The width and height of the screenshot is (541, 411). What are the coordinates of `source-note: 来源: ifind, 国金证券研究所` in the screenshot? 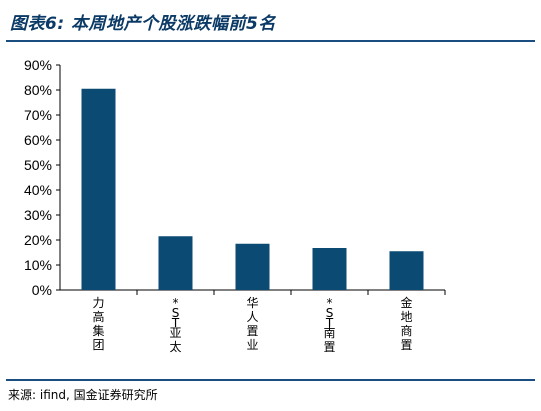 It's located at (83, 395).